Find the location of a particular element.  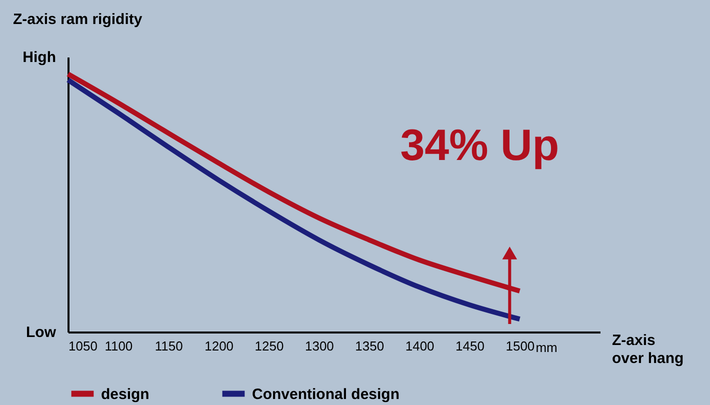

x-tick-label: 1100 is located at coordinates (118, 346).